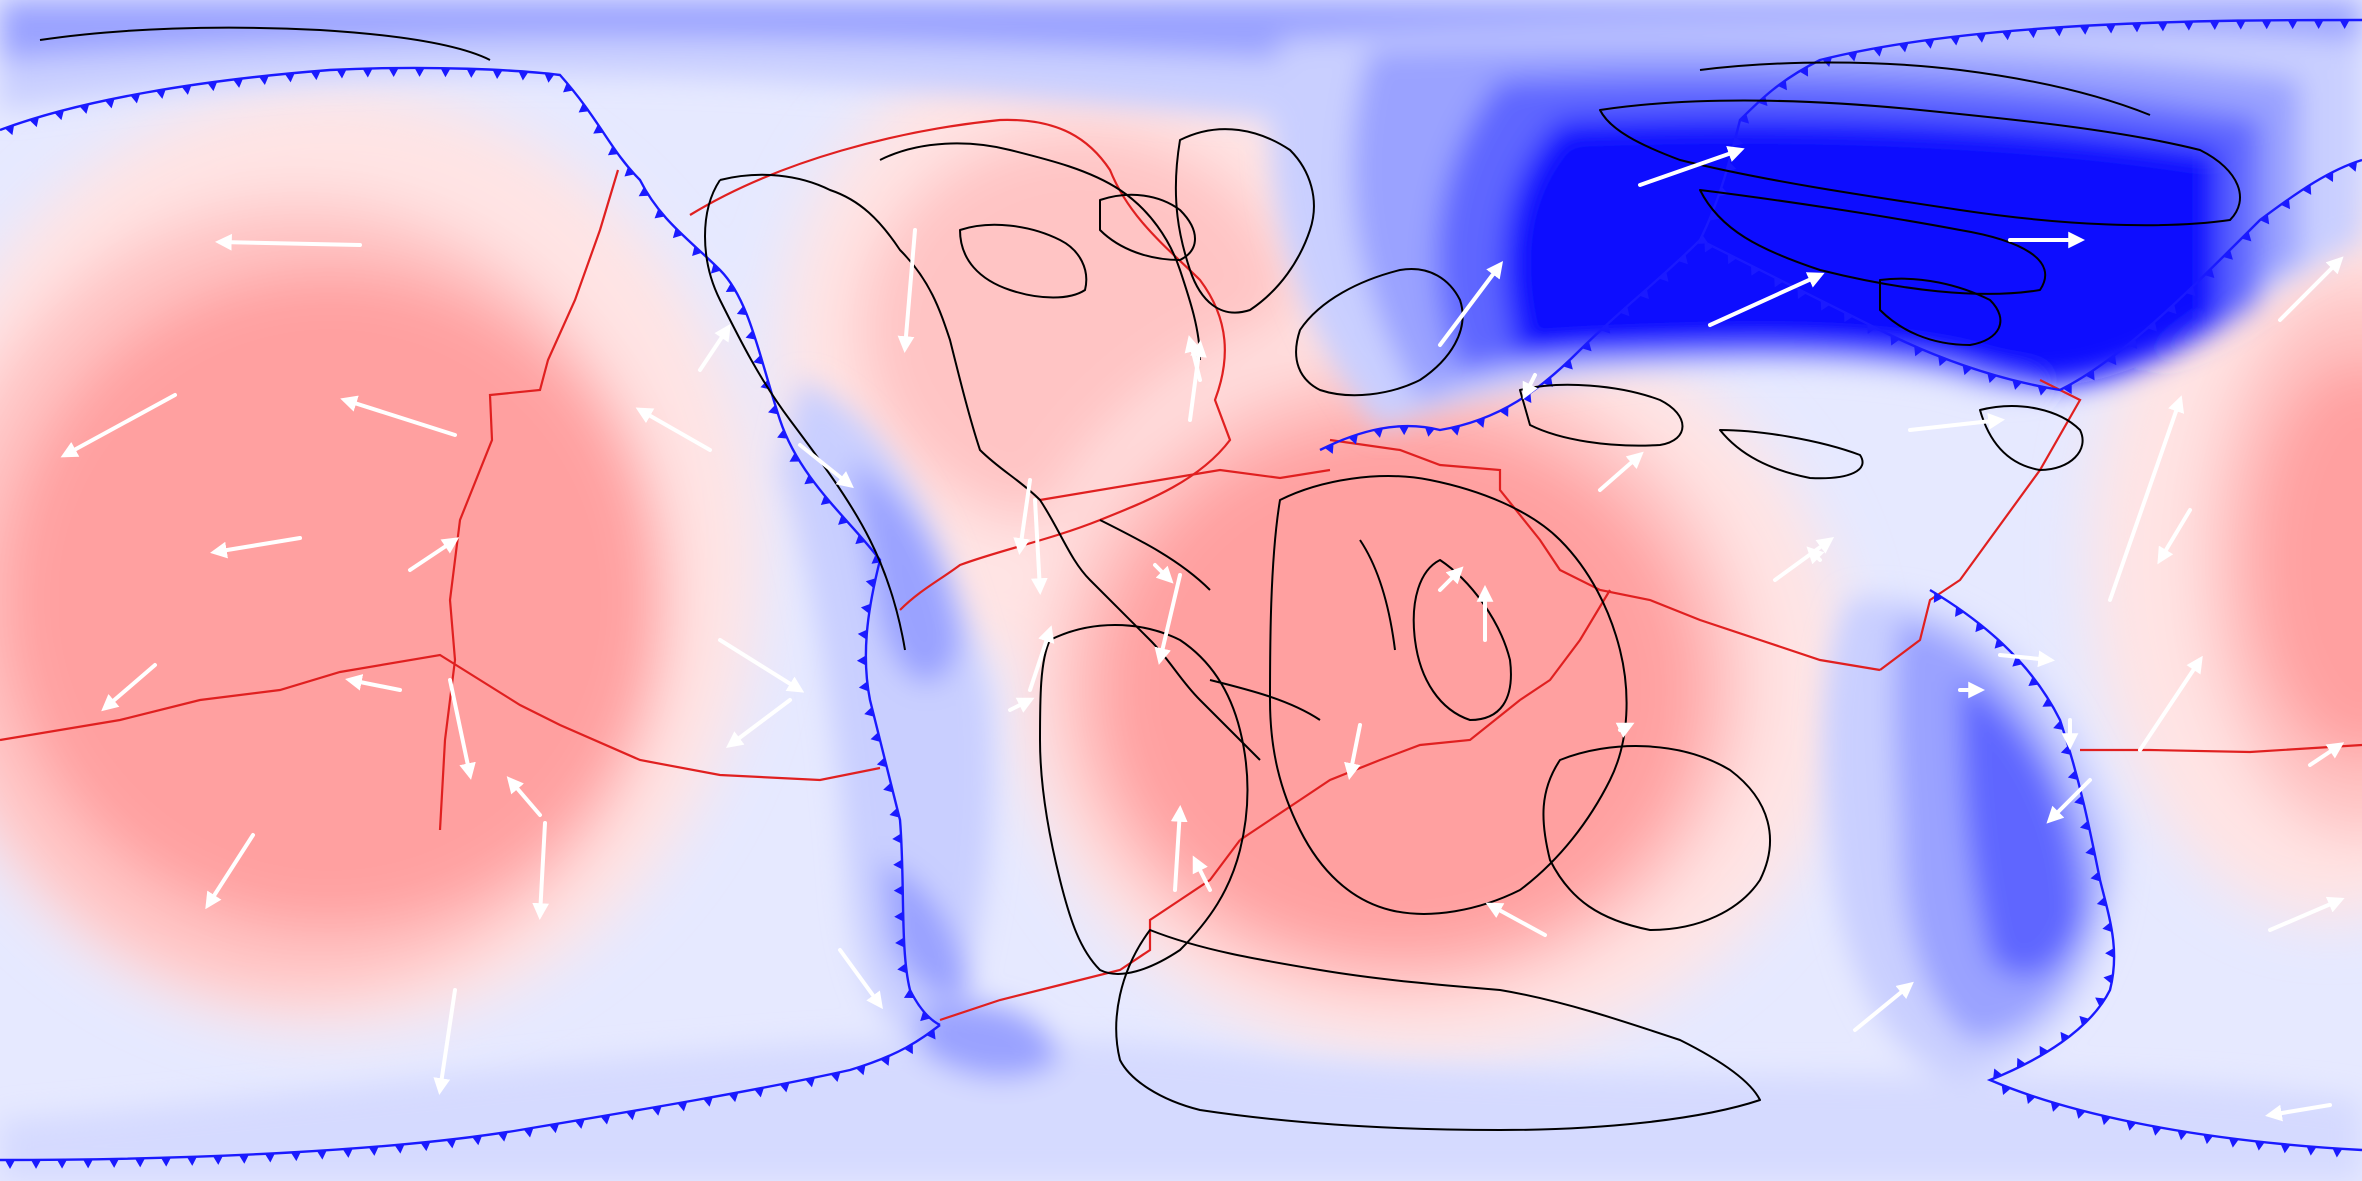 The width and height of the screenshot is (2362, 1181). I want to click on subduction-boundary, so click(2030, 275).